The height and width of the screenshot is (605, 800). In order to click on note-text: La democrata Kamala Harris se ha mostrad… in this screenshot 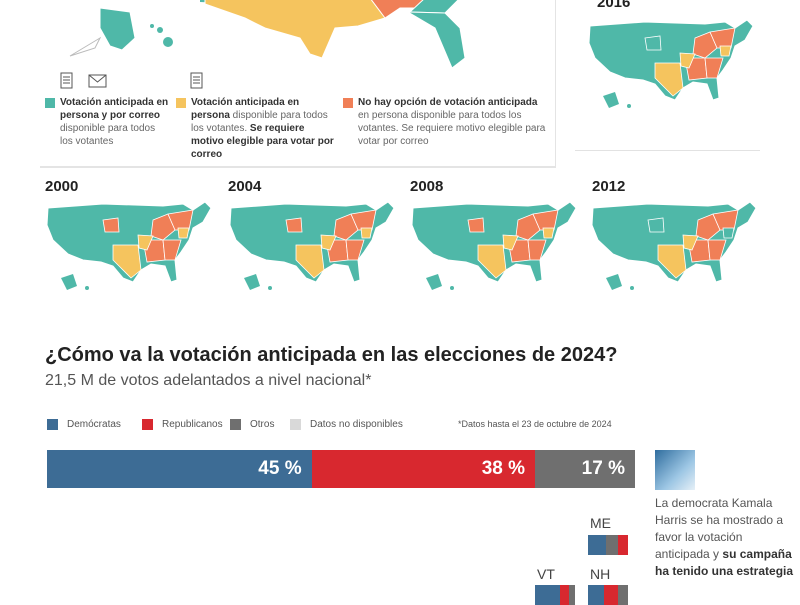, I will do `click(725, 537)`.